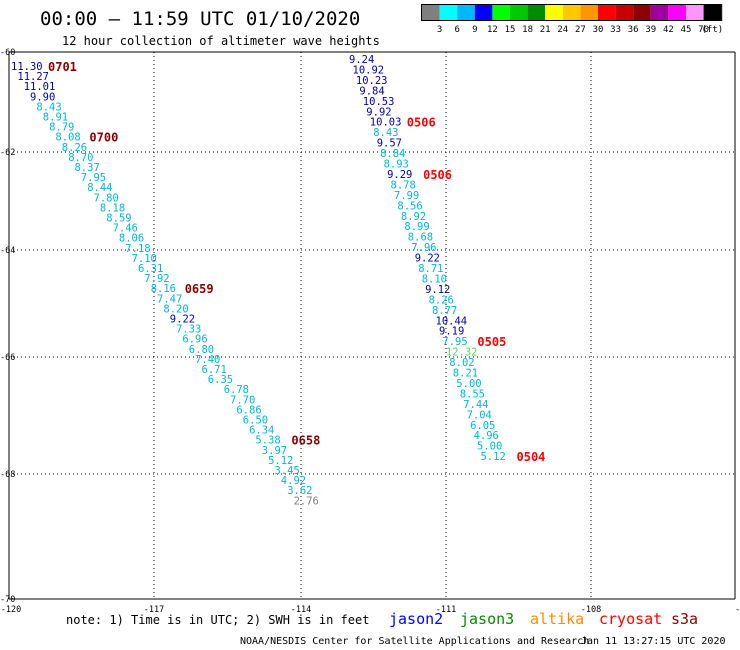 The image size is (740, 650). Describe the element at coordinates (150, 269) in the screenshot. I see `wave-height-value: 6.31` at that location.